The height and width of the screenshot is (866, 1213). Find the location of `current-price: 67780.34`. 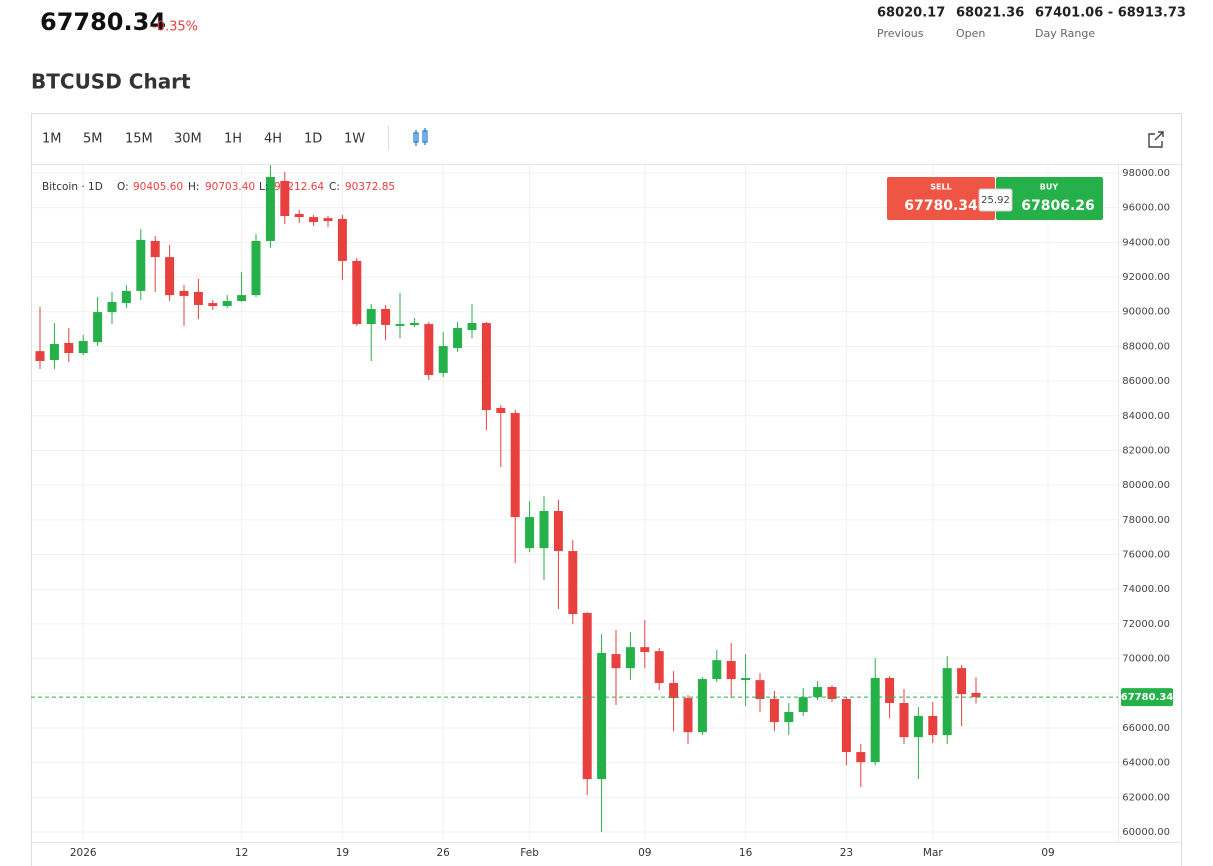

current-price: 67780.34 is located at coordinates (103, 22).